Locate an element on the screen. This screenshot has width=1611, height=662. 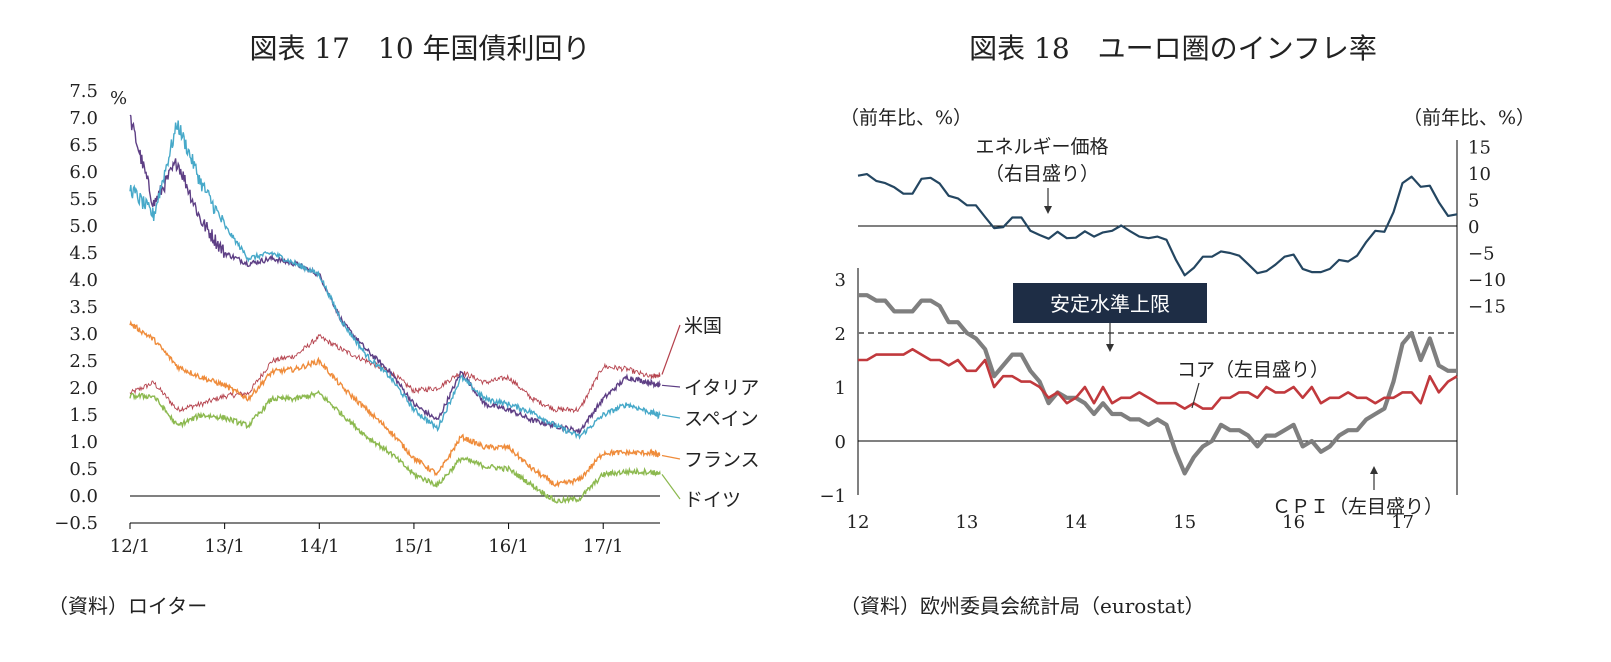
left-x-tick: 16/1 is located at coordinates (508, 546).